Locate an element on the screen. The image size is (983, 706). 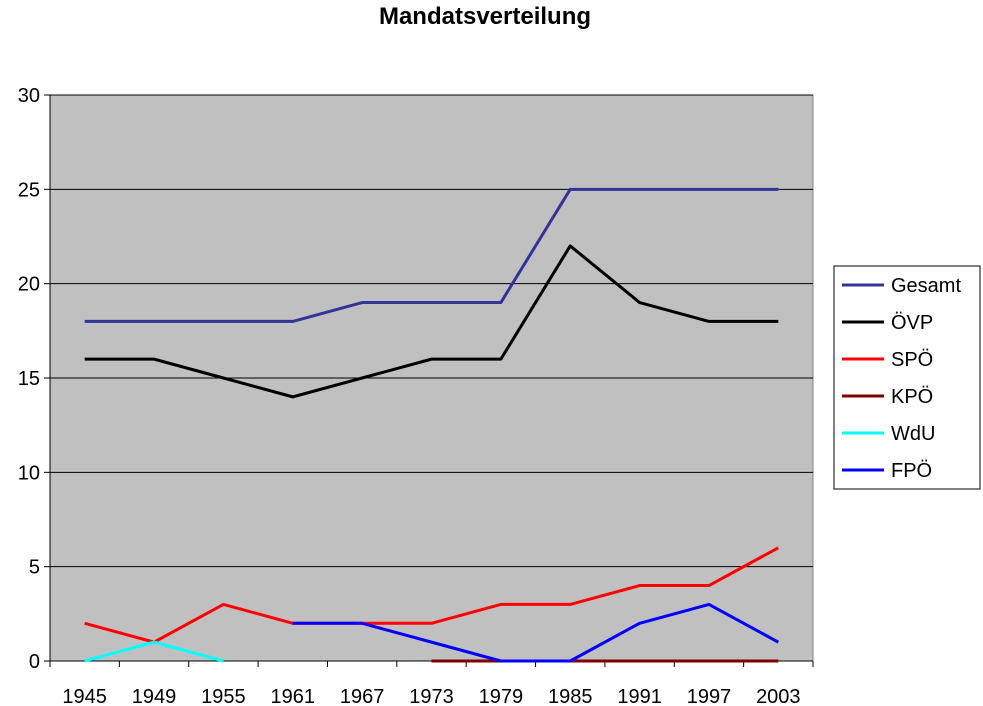
chart-title: Mandatsverteilung is located at coordinates (485, 16).